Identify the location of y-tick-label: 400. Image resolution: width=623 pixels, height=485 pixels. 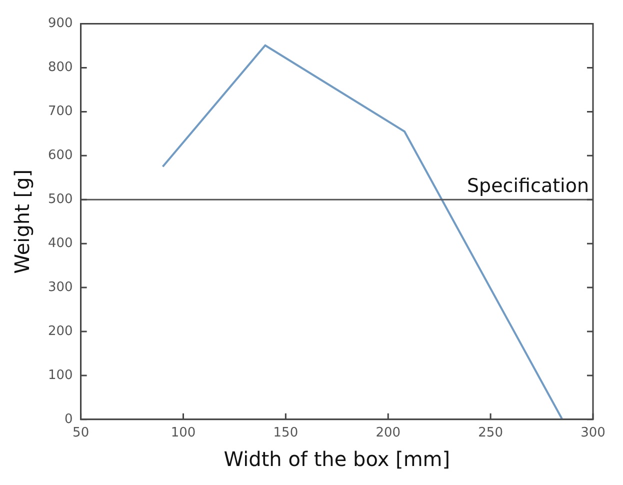
(60, 243).